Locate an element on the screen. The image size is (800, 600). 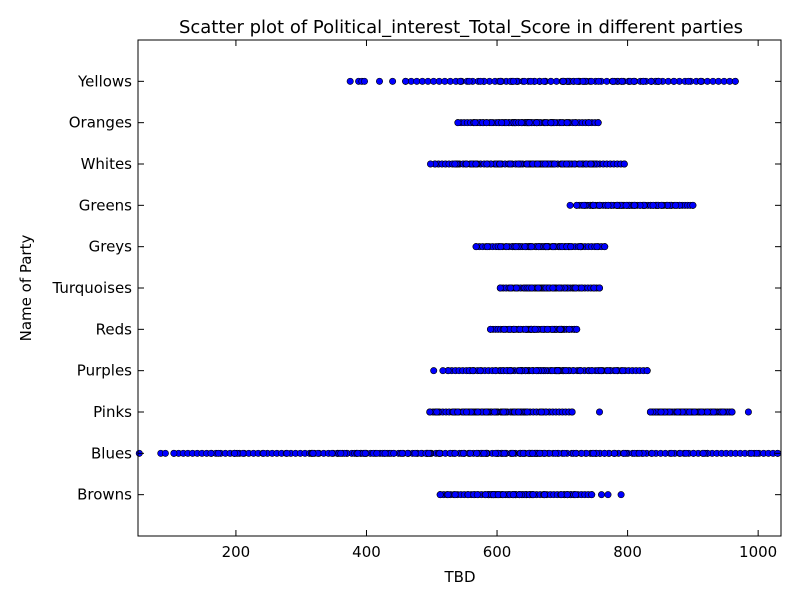
y-tick-label: Pinks is located at coordinates (112, 412).